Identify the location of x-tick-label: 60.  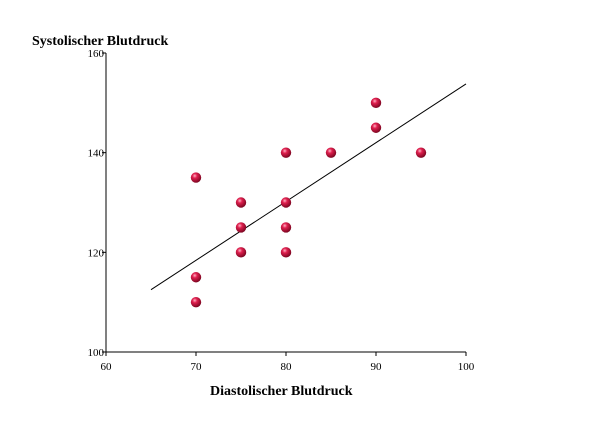
(107, 367).